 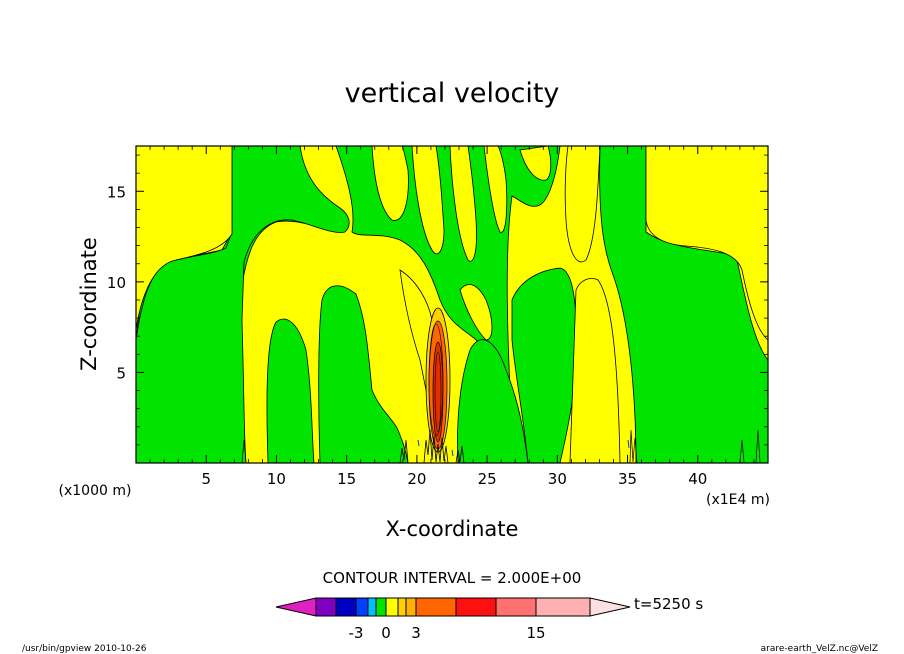 What do you see at coordinates (523, 448) in the screenshot?
I see `updraft-blue-specks` at bounding box center [523, 448].